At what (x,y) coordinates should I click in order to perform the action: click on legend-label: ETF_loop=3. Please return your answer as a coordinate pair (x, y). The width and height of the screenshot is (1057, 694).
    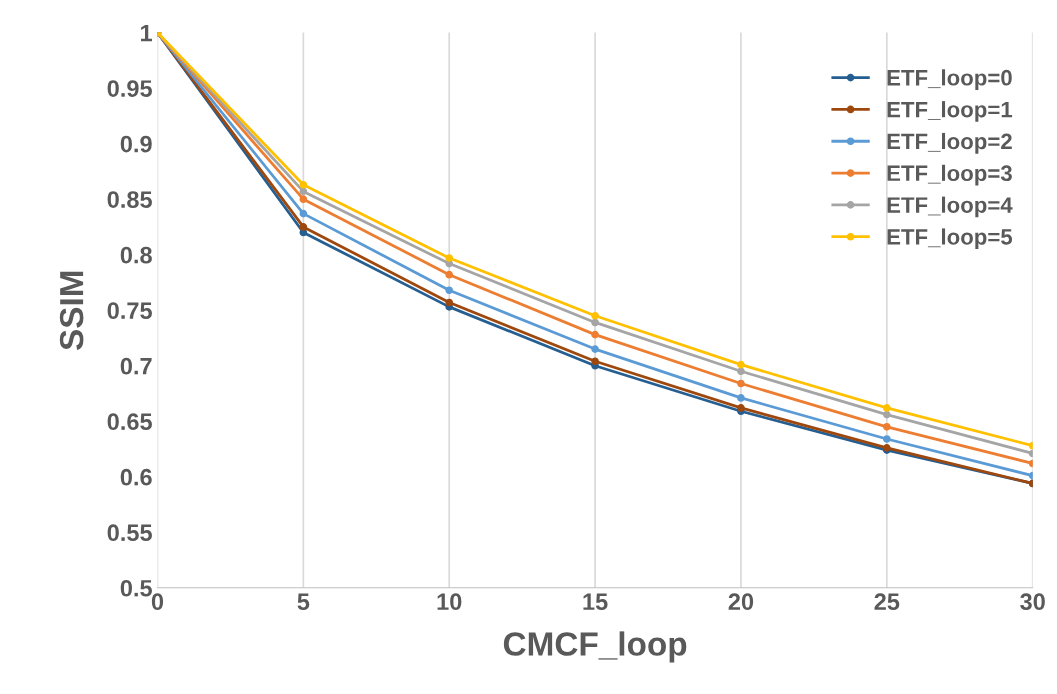
    Looking at the image, I should click on (949, 175).